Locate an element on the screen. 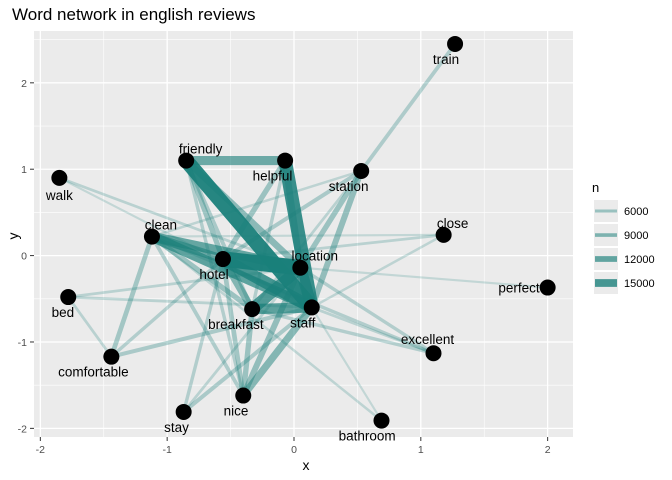  node-walk is located at coordinates (59, 177).